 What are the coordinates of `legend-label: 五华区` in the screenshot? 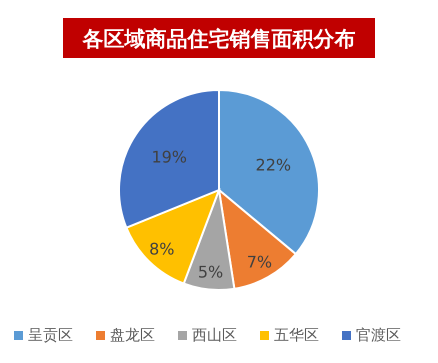 It's located at (296, 335).